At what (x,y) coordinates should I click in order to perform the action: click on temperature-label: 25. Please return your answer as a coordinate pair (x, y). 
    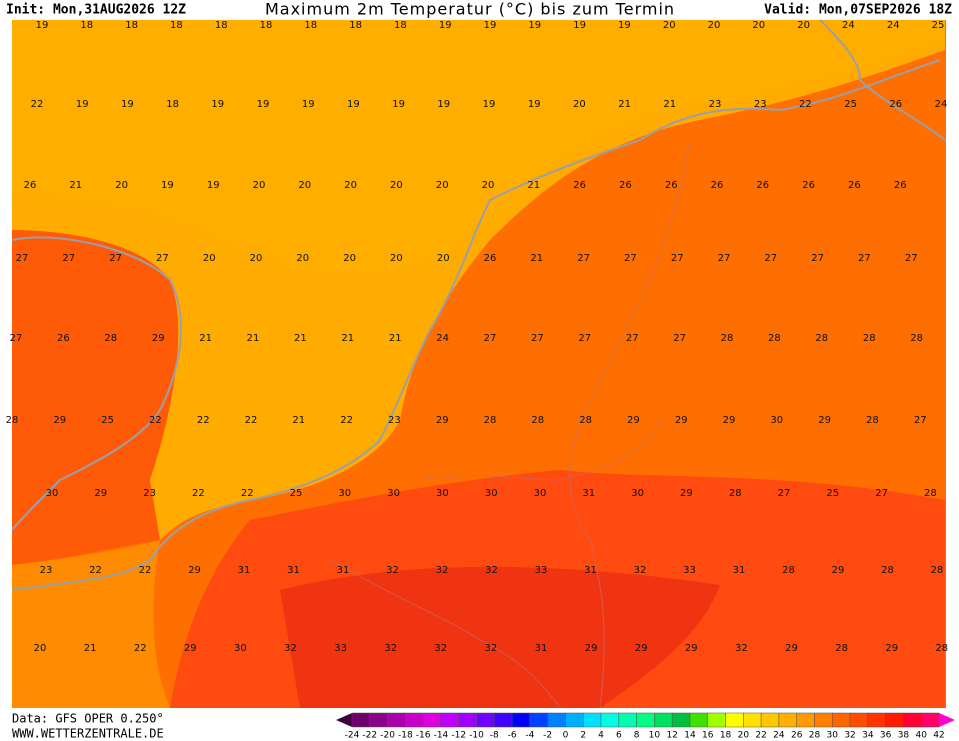
    Looking at the image, I should click on (938, 25).